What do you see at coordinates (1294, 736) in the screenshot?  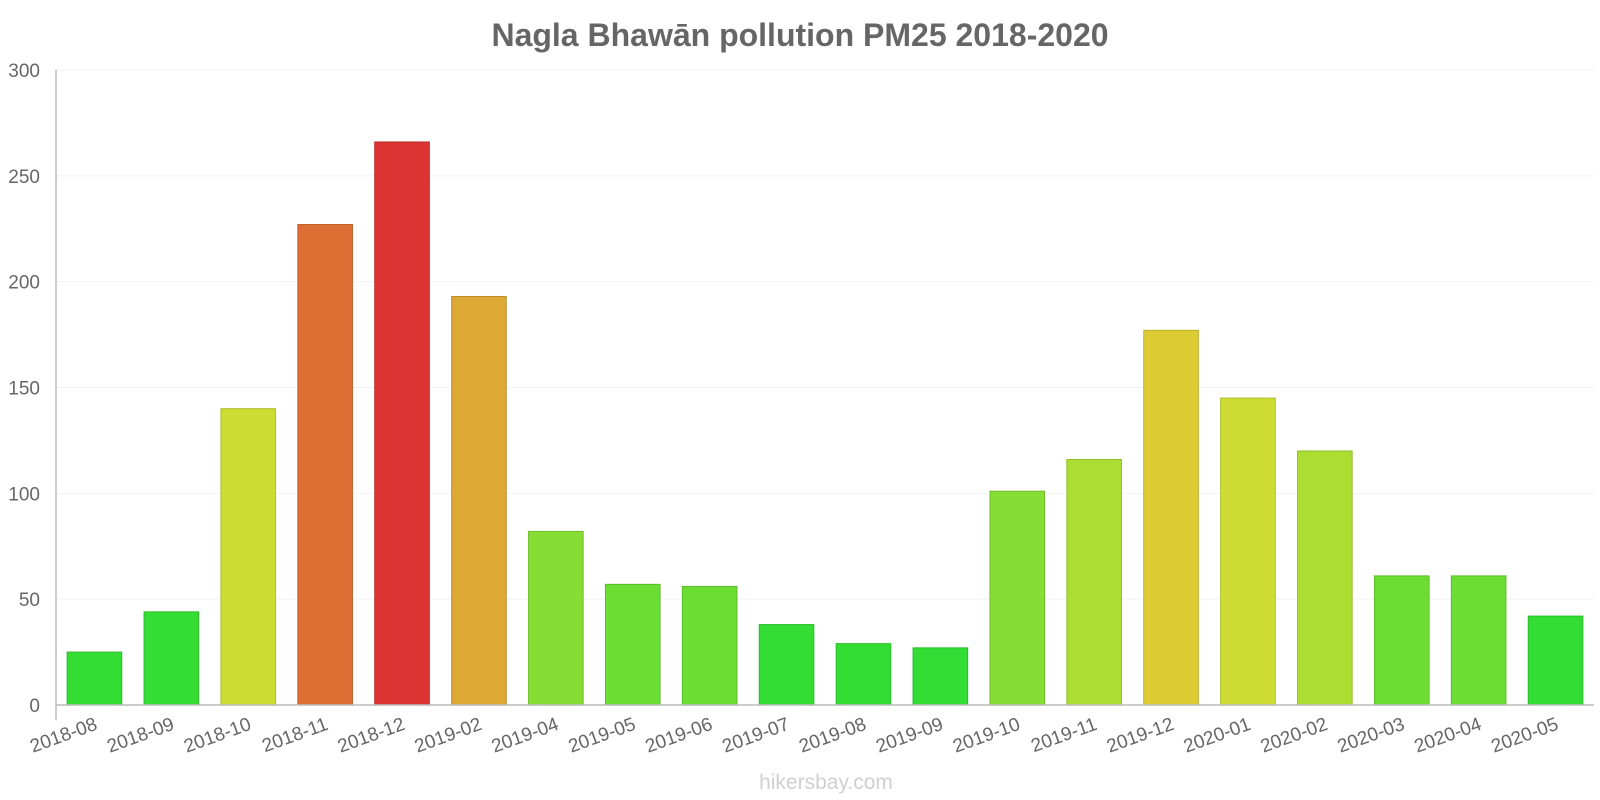 I see `x-tick-label: 2020-02` at bounding box center [1294, 736].